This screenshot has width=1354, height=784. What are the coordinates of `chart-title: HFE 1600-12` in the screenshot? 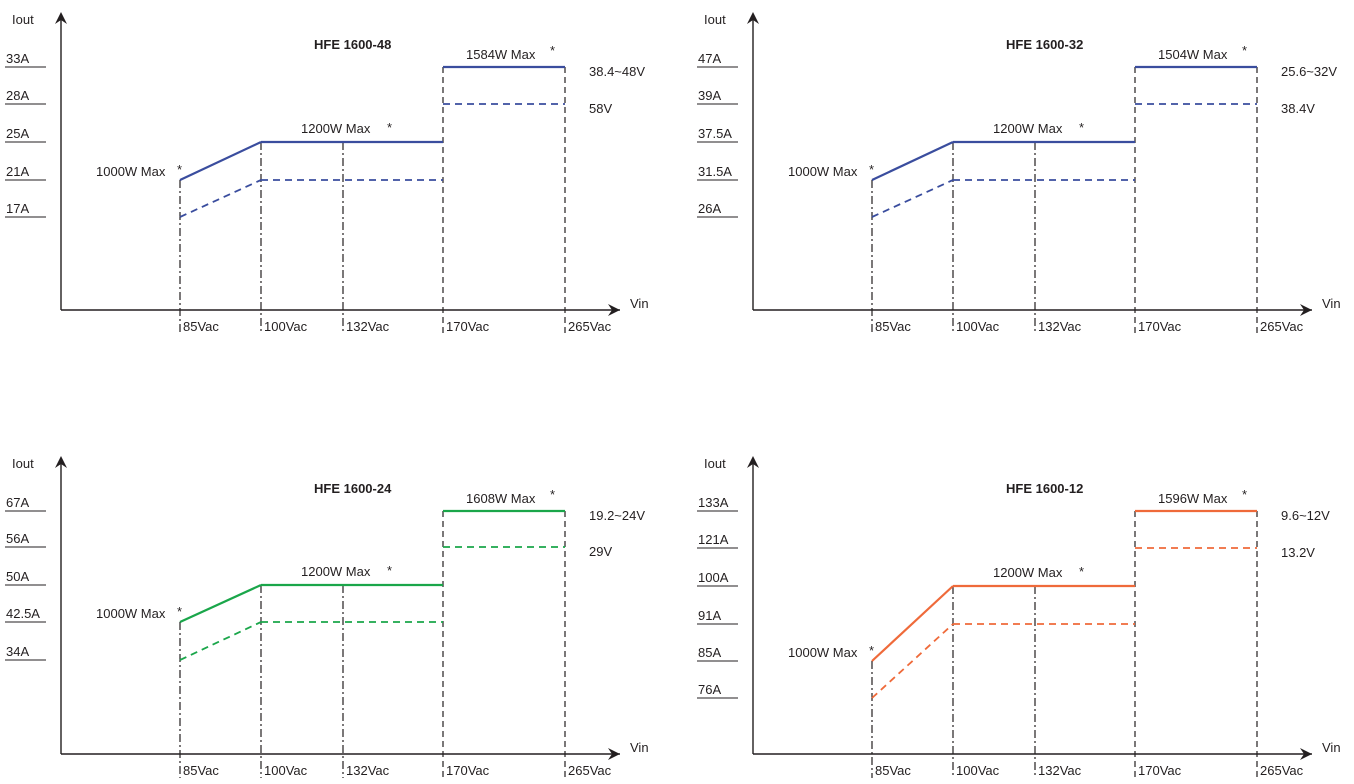 It's located at (1044, 488).